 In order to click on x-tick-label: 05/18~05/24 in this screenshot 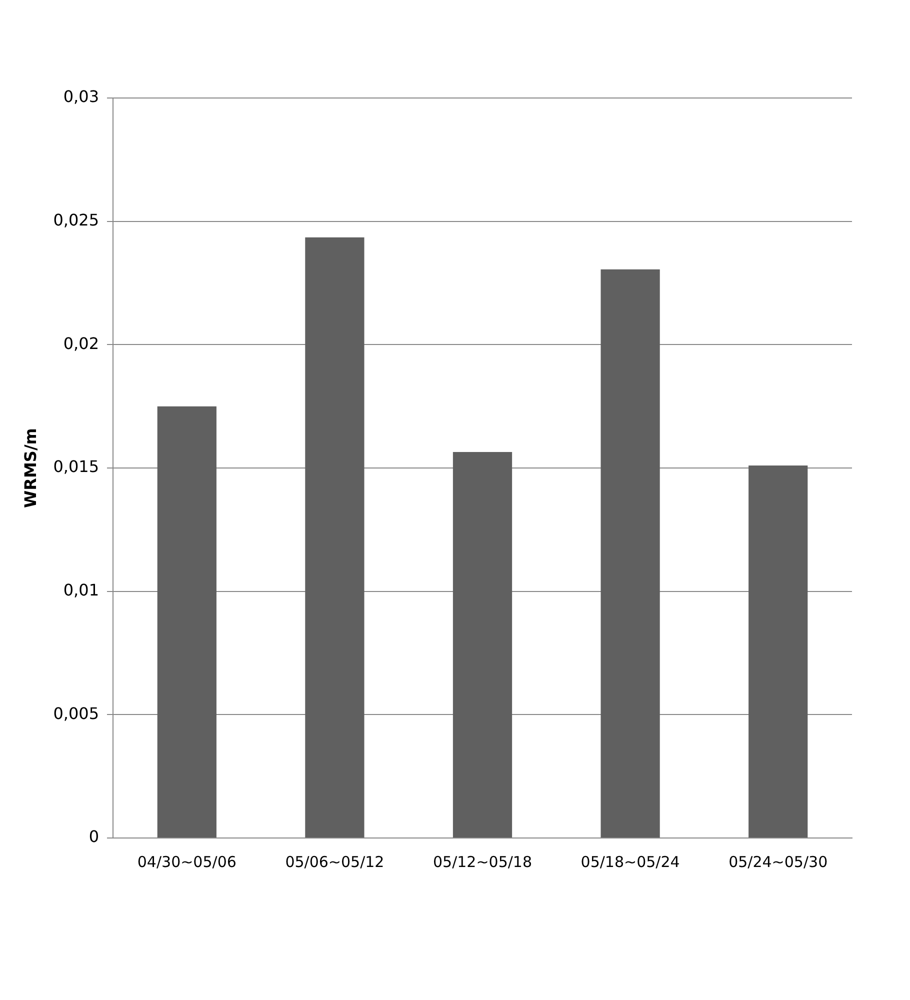, I will do `click(630, 861)`.